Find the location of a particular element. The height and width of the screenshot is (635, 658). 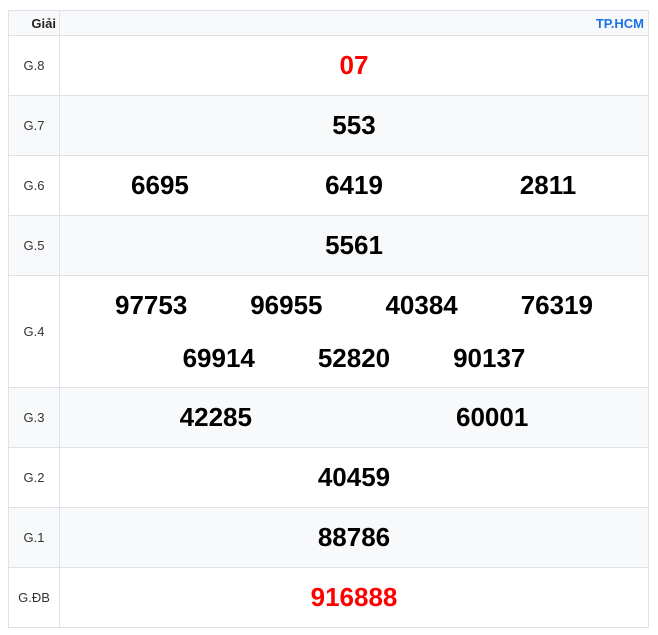

prize-row: G.6 6695 6419 2811 is located at coordinates (328, 185).